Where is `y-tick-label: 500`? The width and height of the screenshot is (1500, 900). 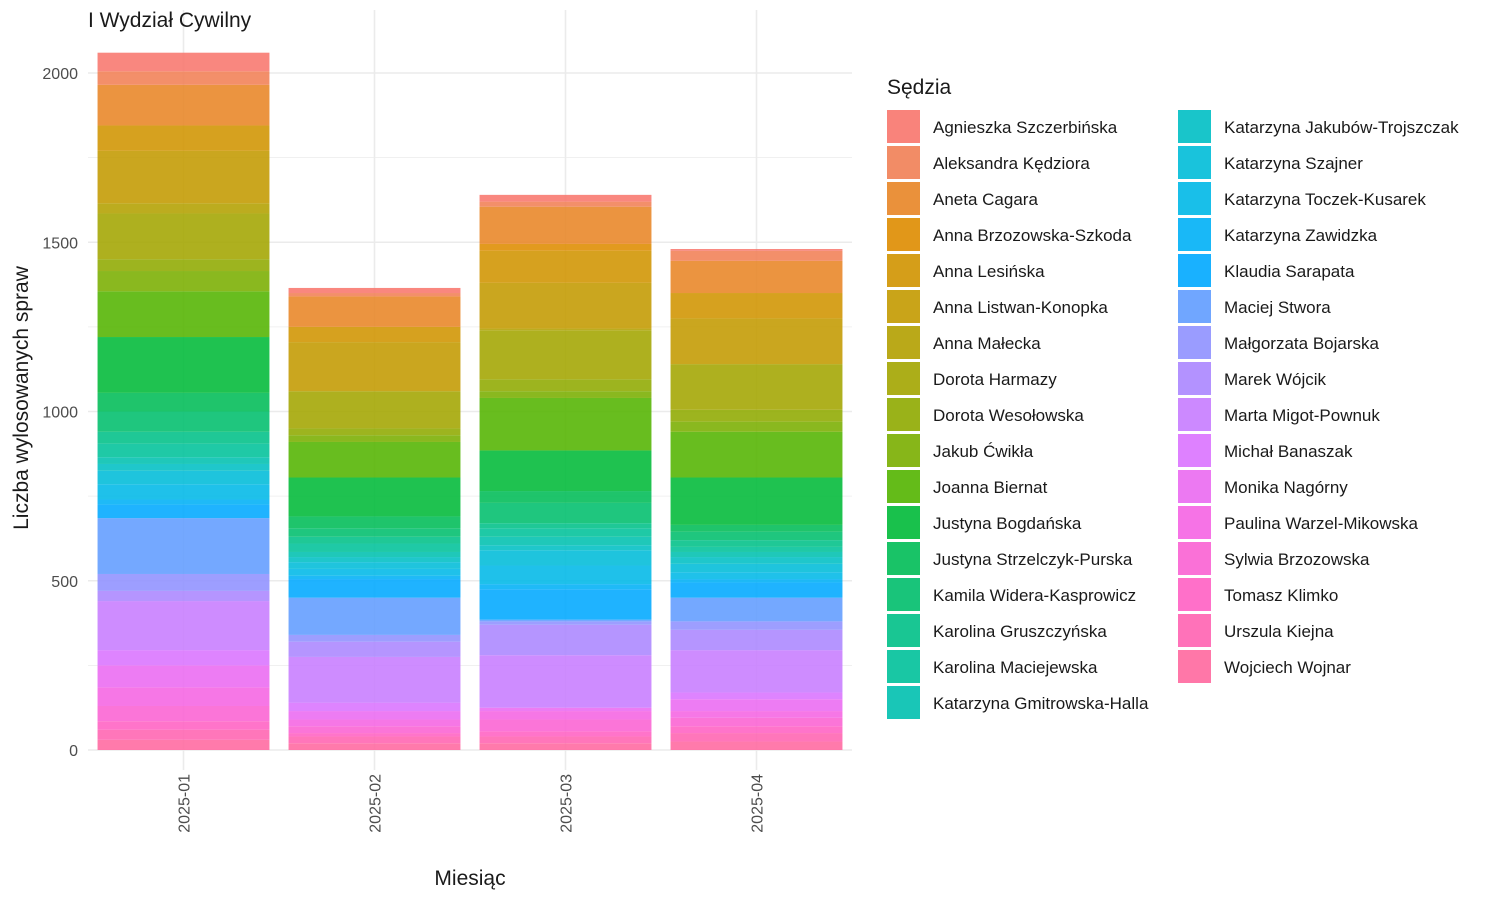 y-tick-label: 500 is located at coordinates (64, 582).